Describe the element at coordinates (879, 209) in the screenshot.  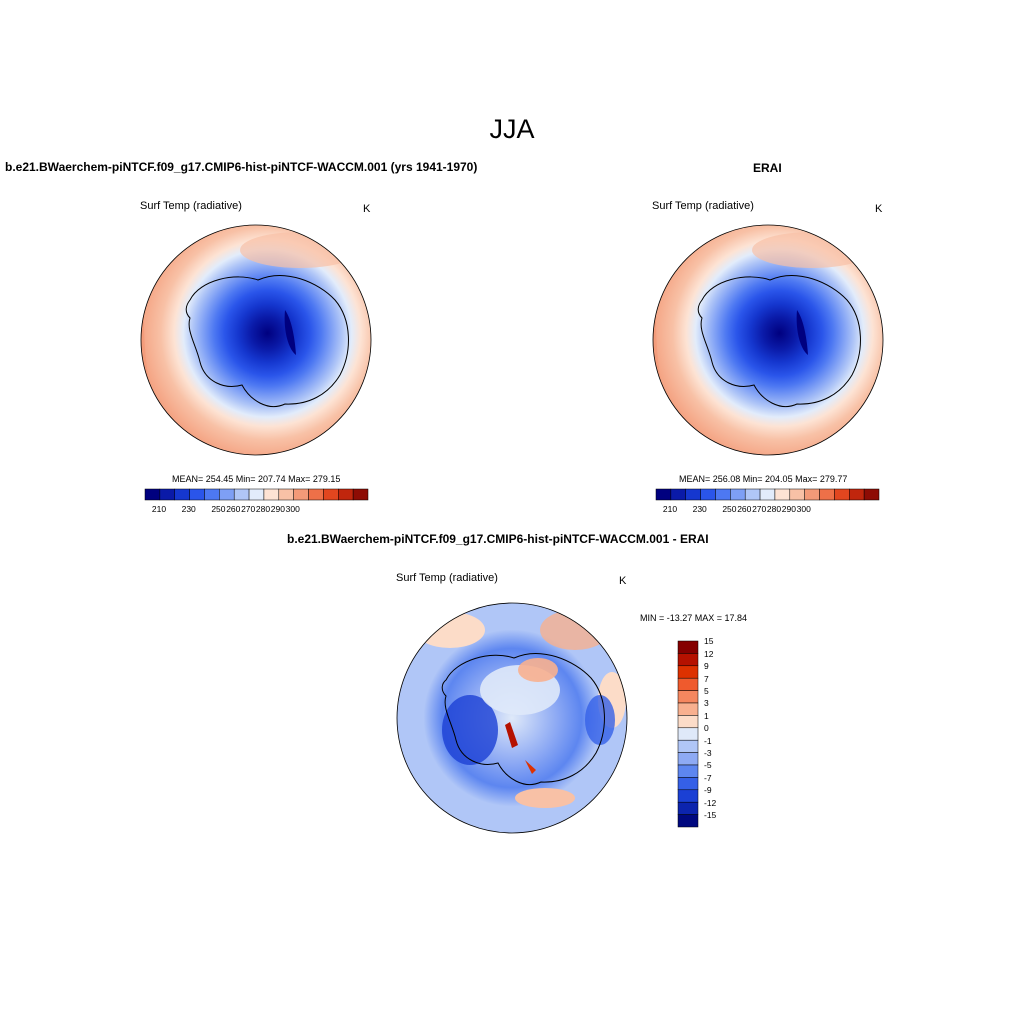
I see `panel-2-units: K` at that location.